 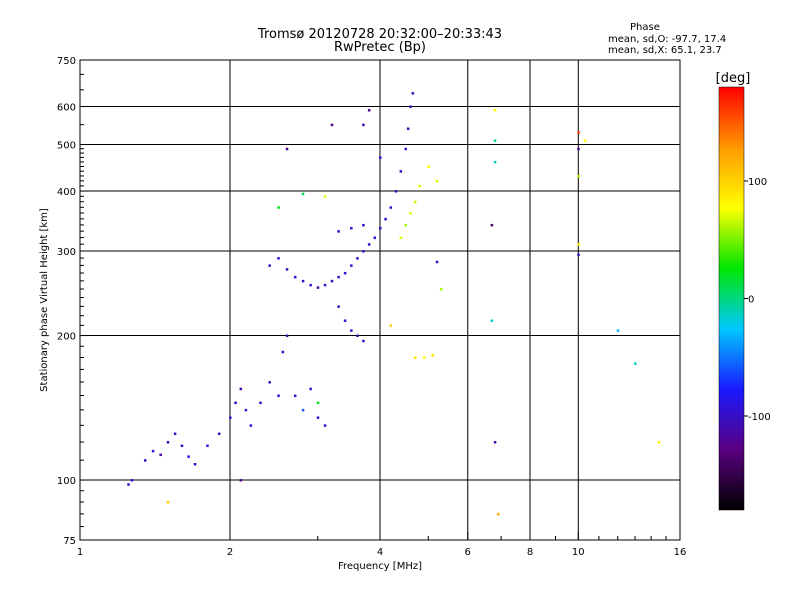 What do you see at coordinates (759, 417) in the screenshot?
I see `colorbar-tick-label: -100` at bounding box center [759, 417].